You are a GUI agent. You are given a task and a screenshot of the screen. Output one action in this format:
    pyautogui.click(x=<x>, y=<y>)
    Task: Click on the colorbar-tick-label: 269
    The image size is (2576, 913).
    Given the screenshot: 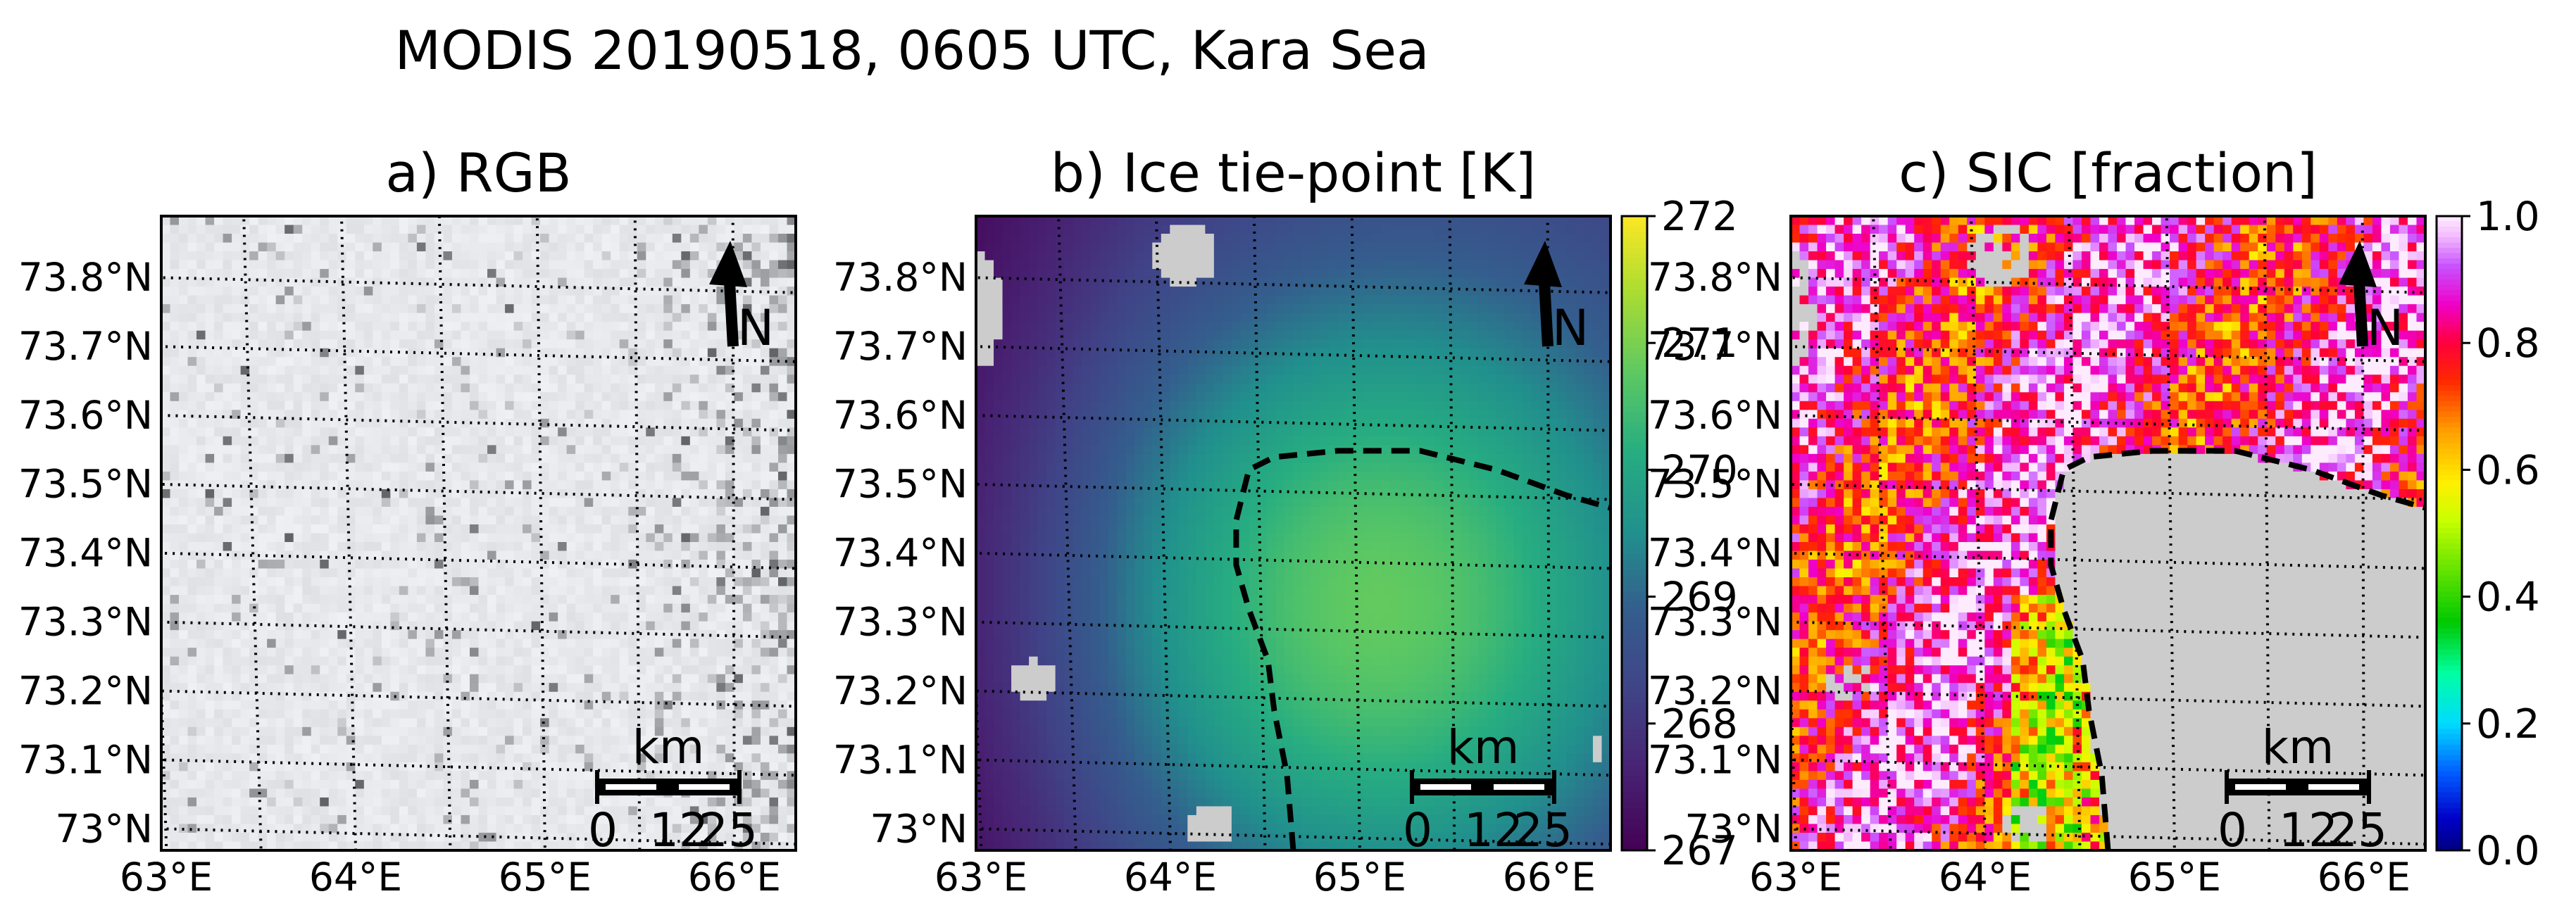 What is the action you would take?
    pyautogui.click(x=1699, y=598)
    